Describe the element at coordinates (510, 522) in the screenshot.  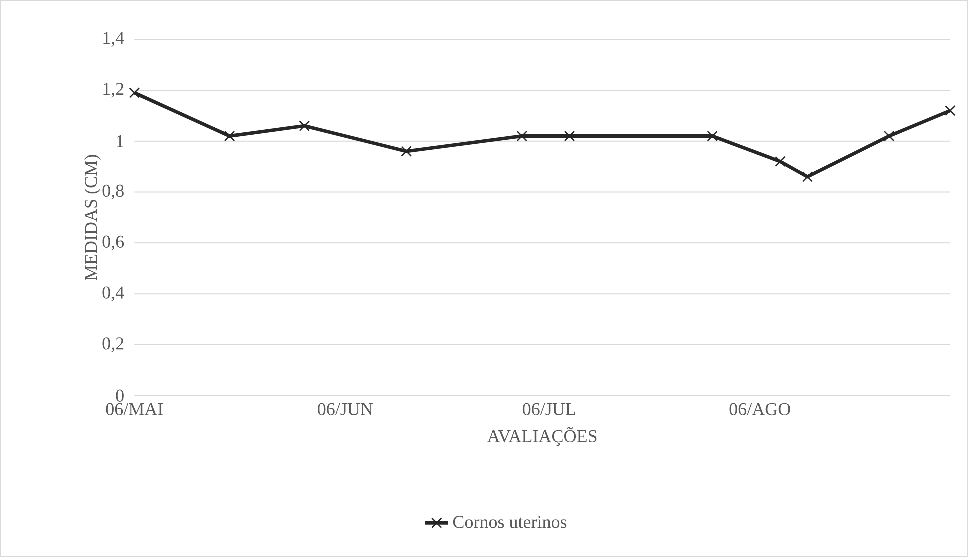
I see `legend-label: Cornos uterinos` at that location.